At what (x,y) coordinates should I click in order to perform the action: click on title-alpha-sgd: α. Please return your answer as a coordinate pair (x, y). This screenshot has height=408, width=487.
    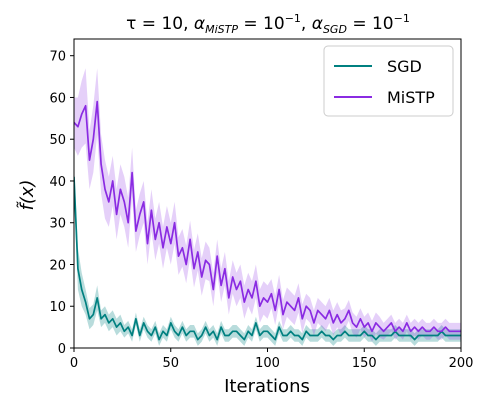
    Looking at the image, I should click on (317, 24).